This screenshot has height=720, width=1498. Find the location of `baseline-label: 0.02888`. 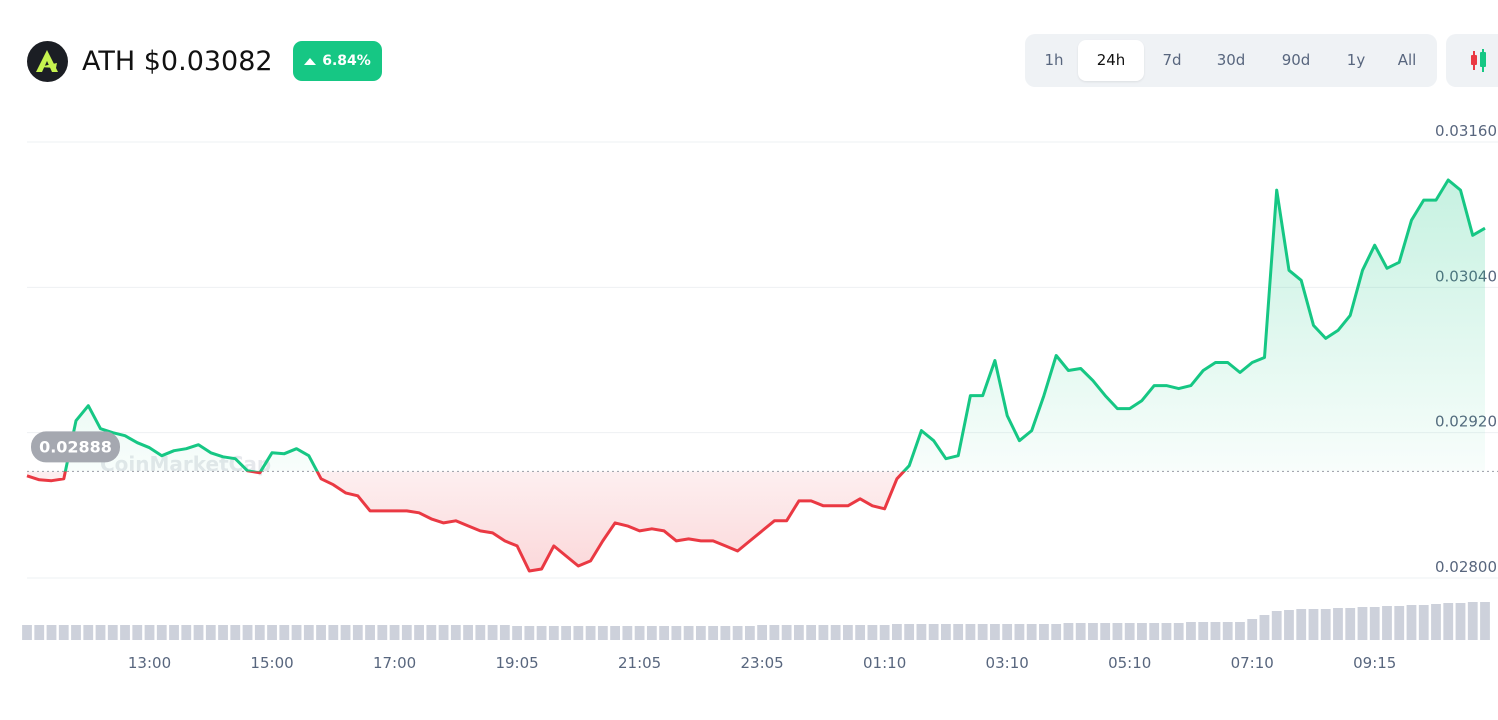

baseline-label: 0.02888 is located at coordinates (75, 446).